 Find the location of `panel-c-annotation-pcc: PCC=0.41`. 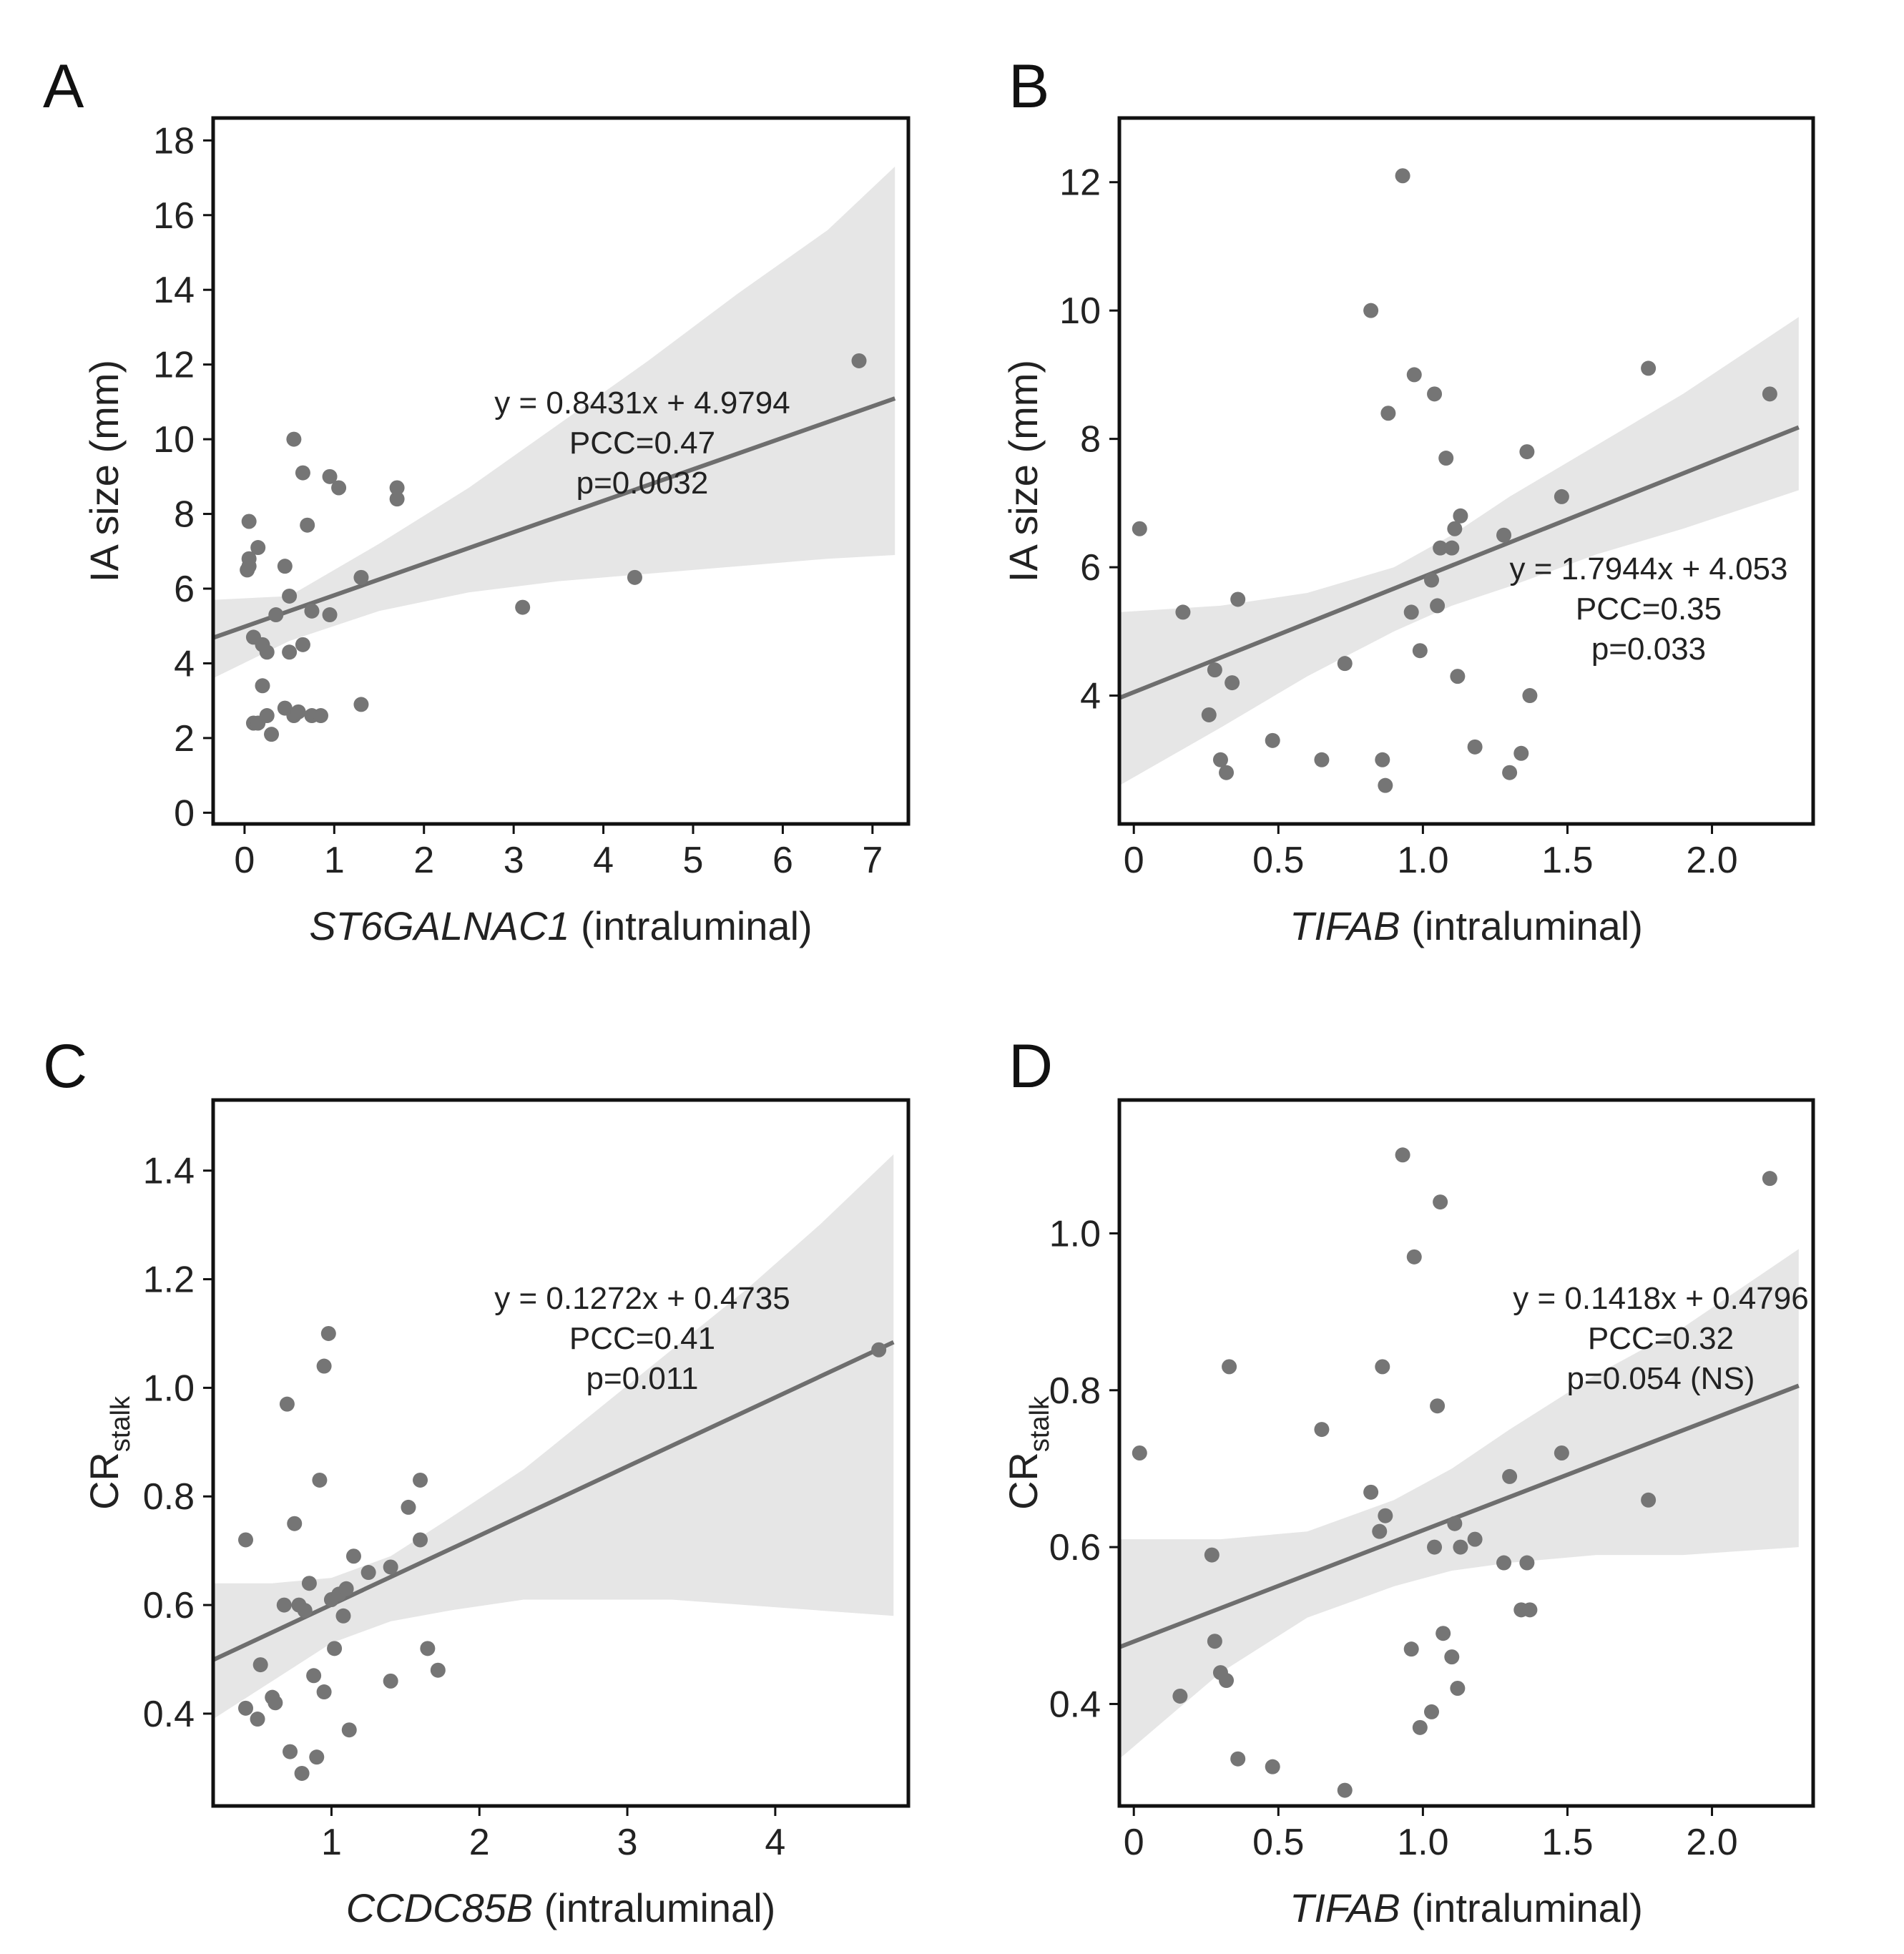

panel-c-annotation-pcc: PCC=0.41 is located at coordinates (642, 1338).